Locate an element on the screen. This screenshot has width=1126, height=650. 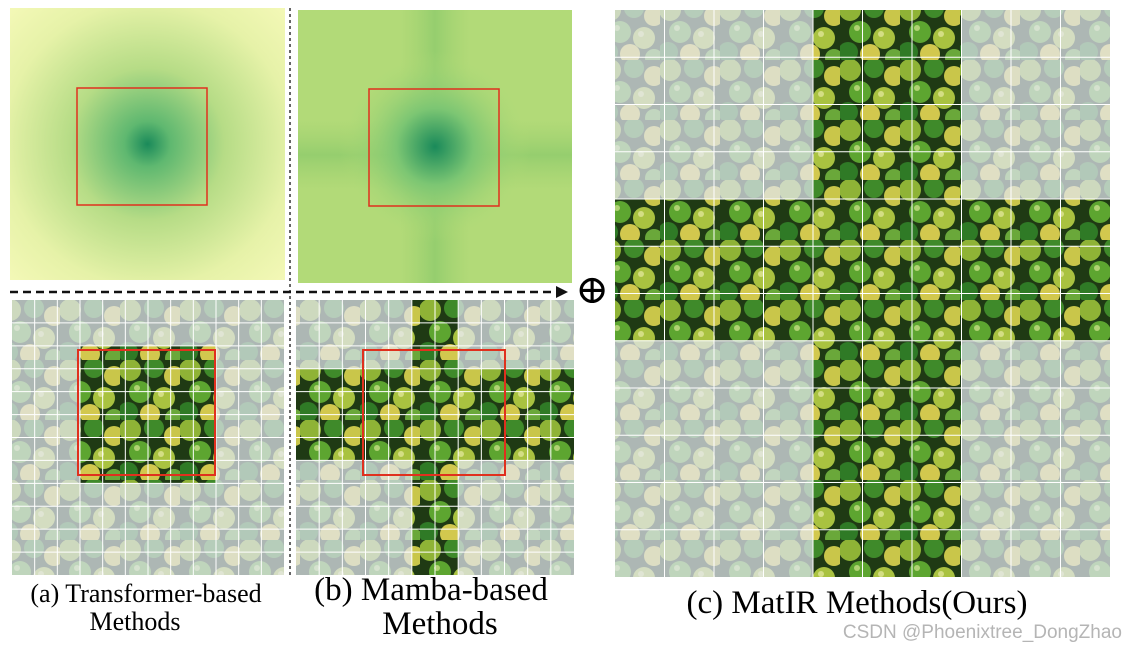
caption: Methods is located at coordinates (135, 621).